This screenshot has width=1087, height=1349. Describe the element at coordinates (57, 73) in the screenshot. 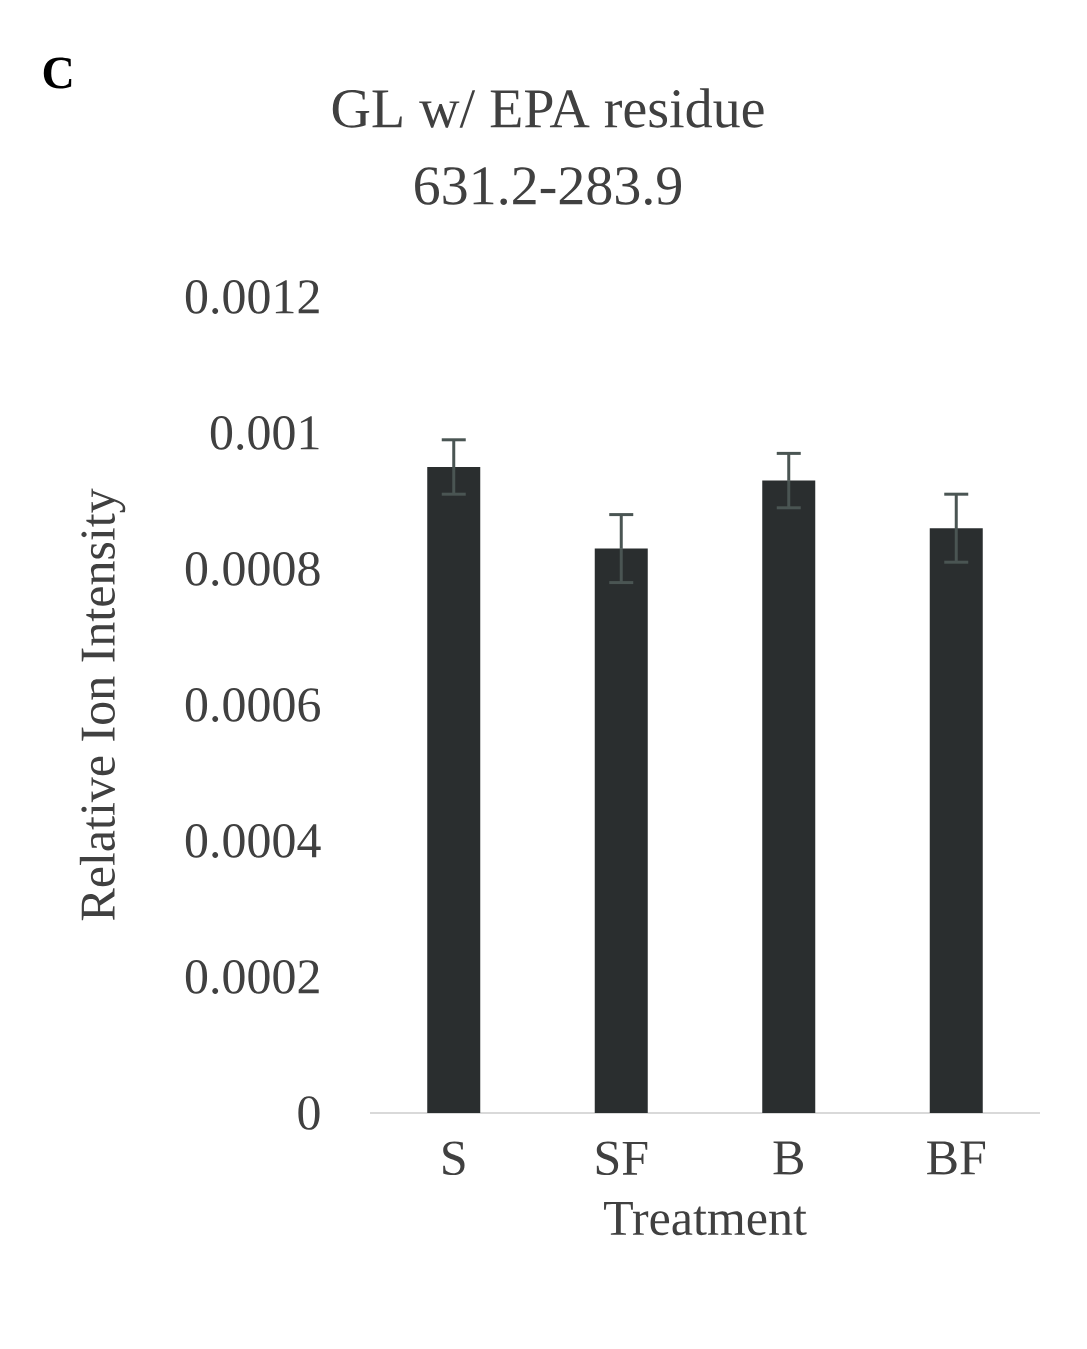

I see `text: C` at that location.